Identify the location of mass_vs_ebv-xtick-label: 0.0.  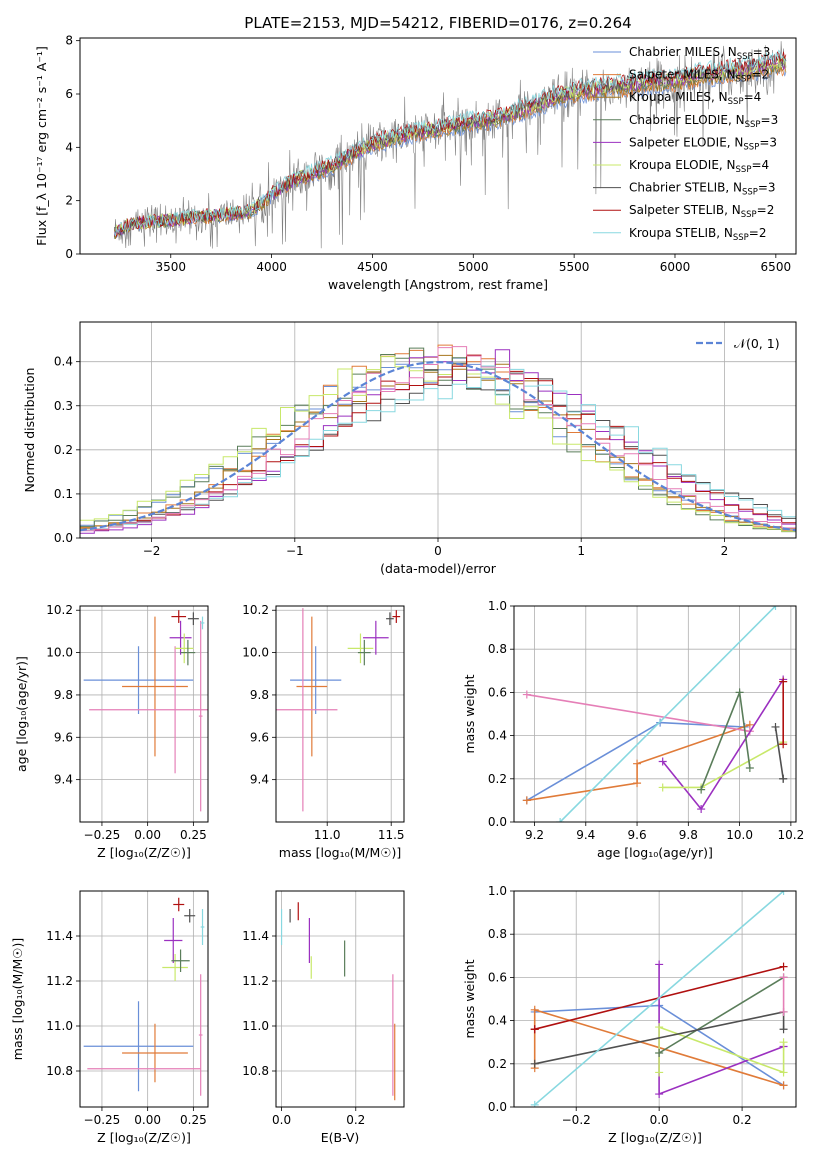
(281, 1120).